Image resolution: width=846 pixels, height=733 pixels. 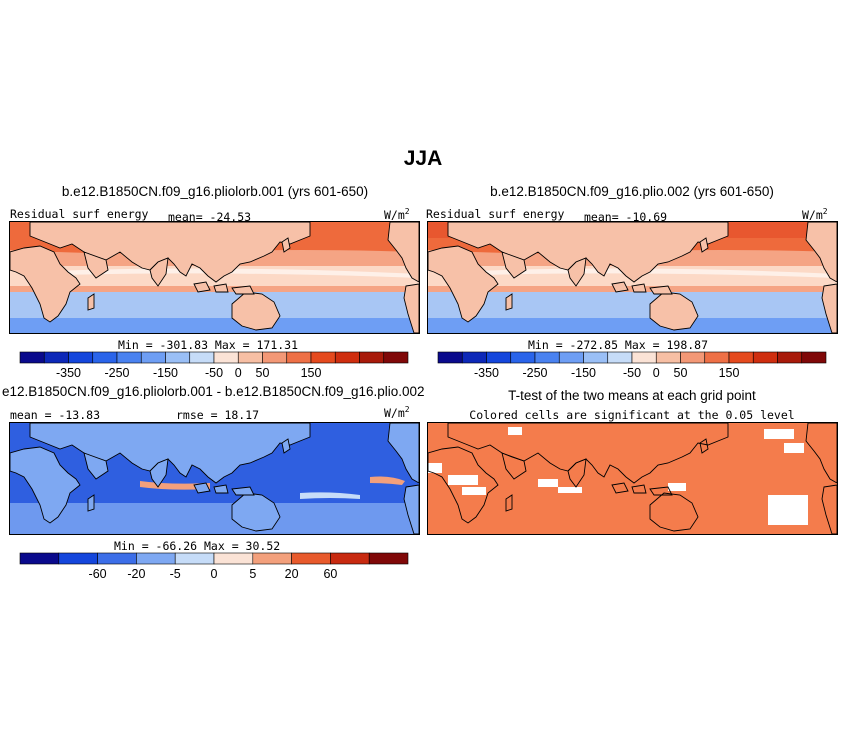 I want to click on field-pale-anomaly, so click(x=330, y=495).